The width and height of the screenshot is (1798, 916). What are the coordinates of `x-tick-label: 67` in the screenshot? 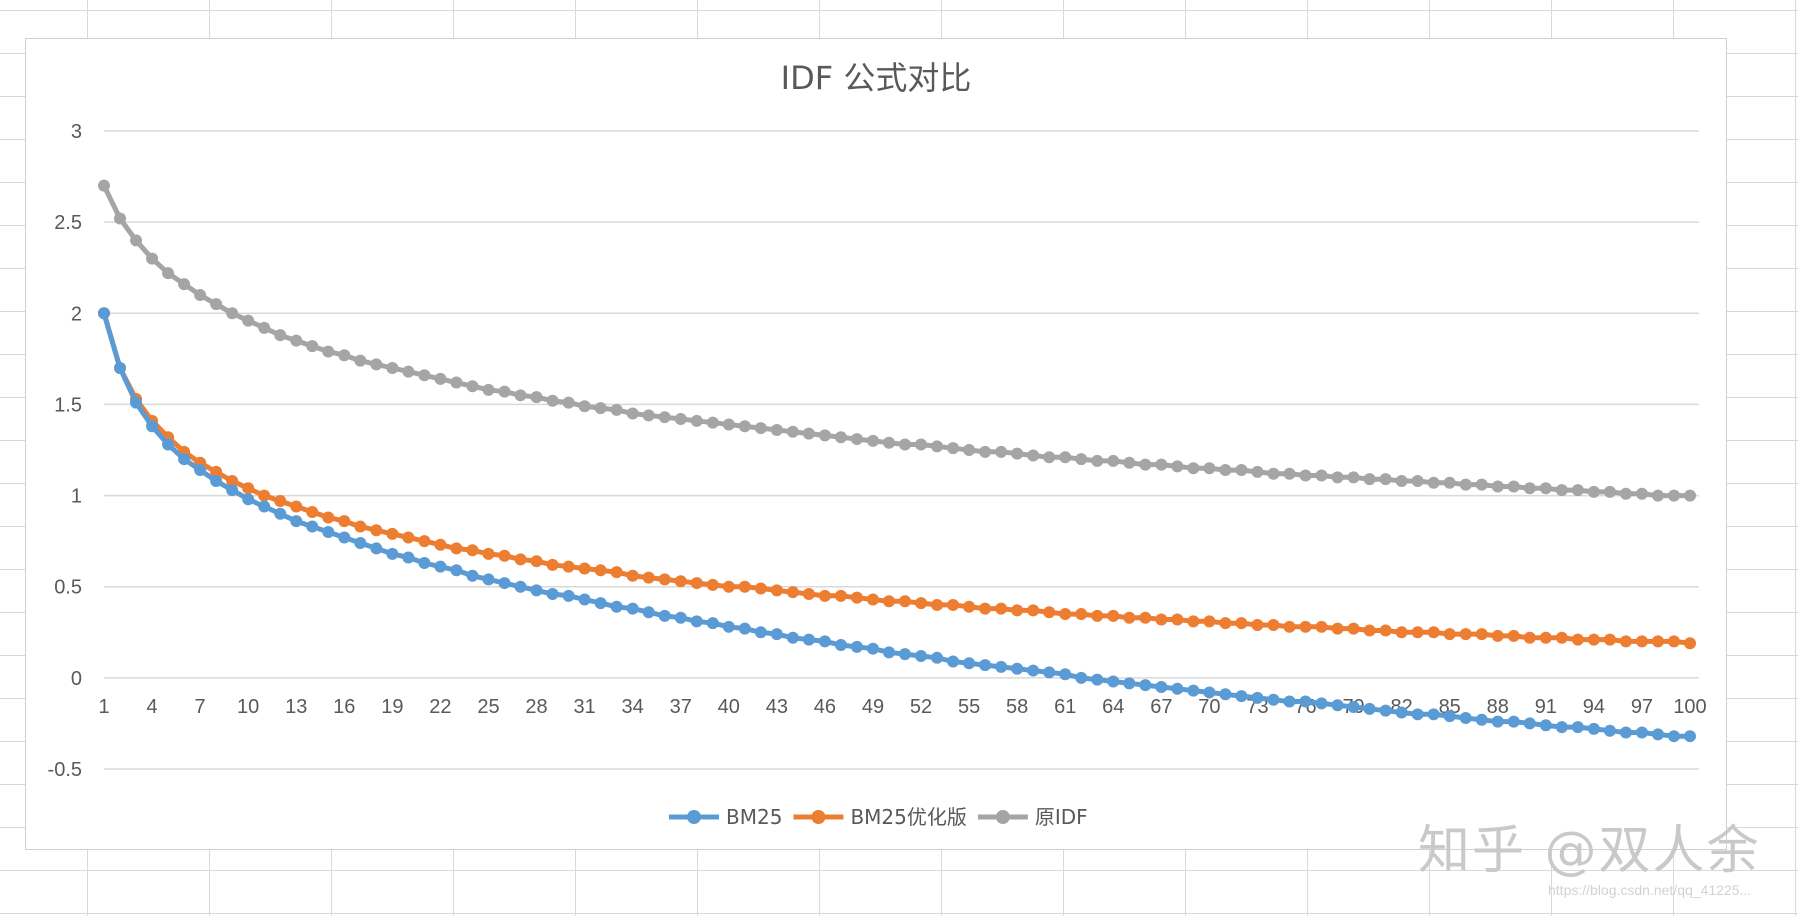 It's located at (1161, 707).